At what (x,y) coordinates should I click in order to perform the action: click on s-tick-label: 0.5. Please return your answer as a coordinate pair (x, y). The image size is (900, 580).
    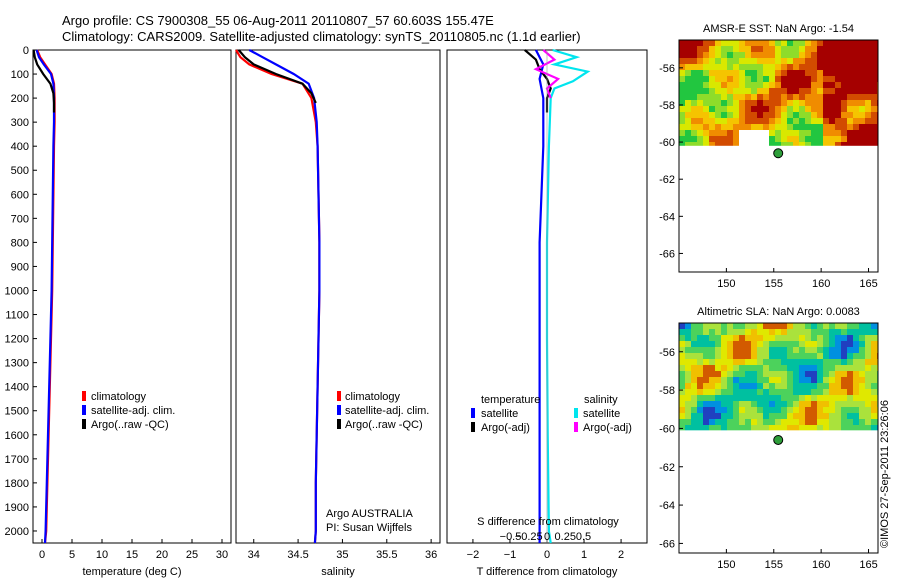
    Looking at the image, I should click on (583, 537).